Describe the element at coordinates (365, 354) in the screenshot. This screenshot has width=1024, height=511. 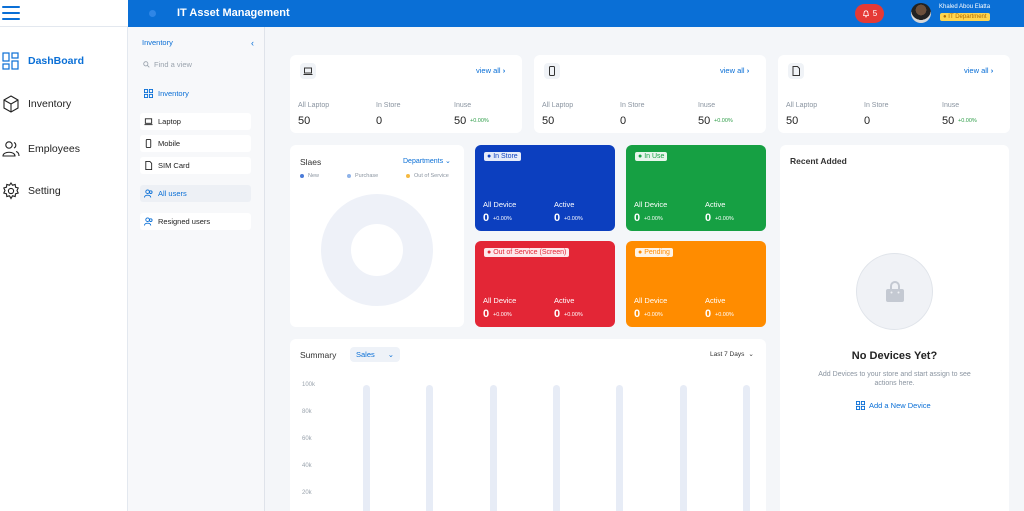
I see `summary-metric-label: Sales` at that location.